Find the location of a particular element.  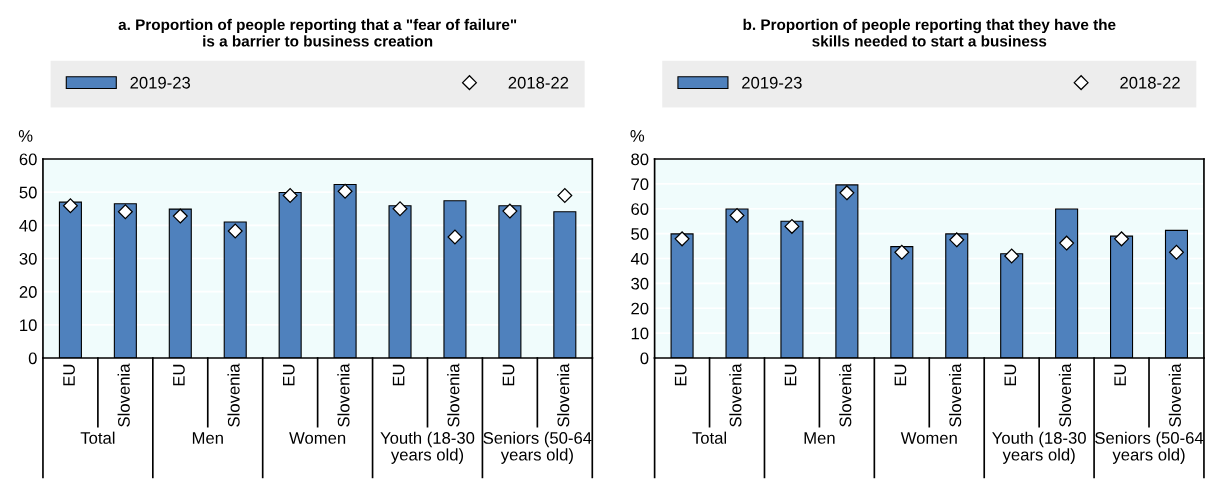

y-tick-label: 70 is located at coordinates (640, 184).